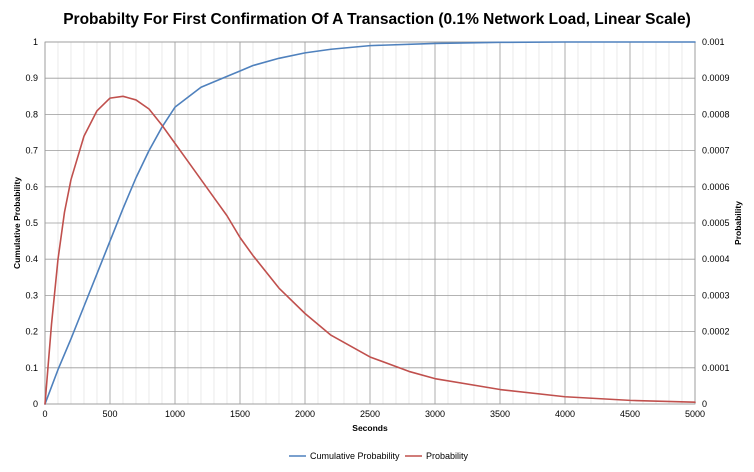 Image resolution: width=754 pixels, height=472 pixels. Describe the element at coordinates (565, 414) in the screenshot. I see `x-tick-label: 4000` at that location.